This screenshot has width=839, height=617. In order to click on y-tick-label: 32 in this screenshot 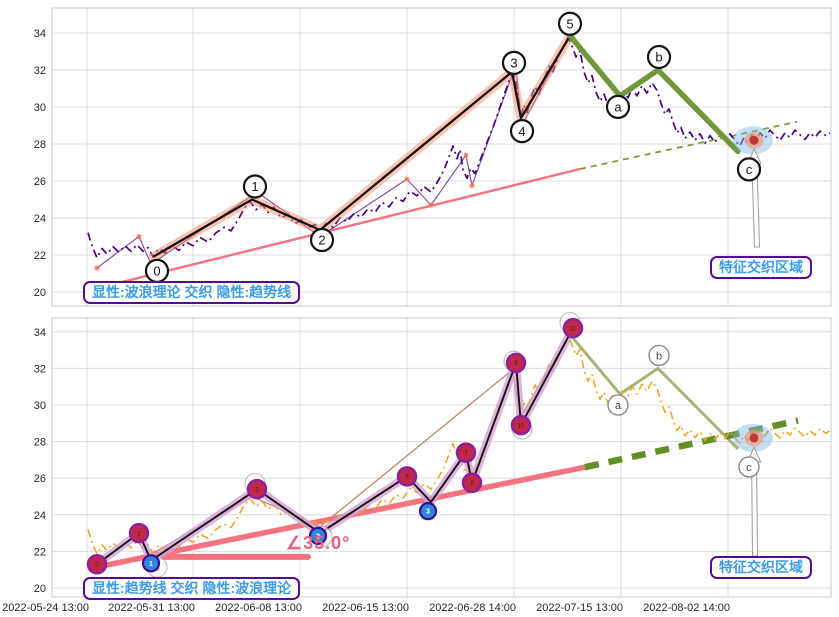, I will do `click(40, 369)`.